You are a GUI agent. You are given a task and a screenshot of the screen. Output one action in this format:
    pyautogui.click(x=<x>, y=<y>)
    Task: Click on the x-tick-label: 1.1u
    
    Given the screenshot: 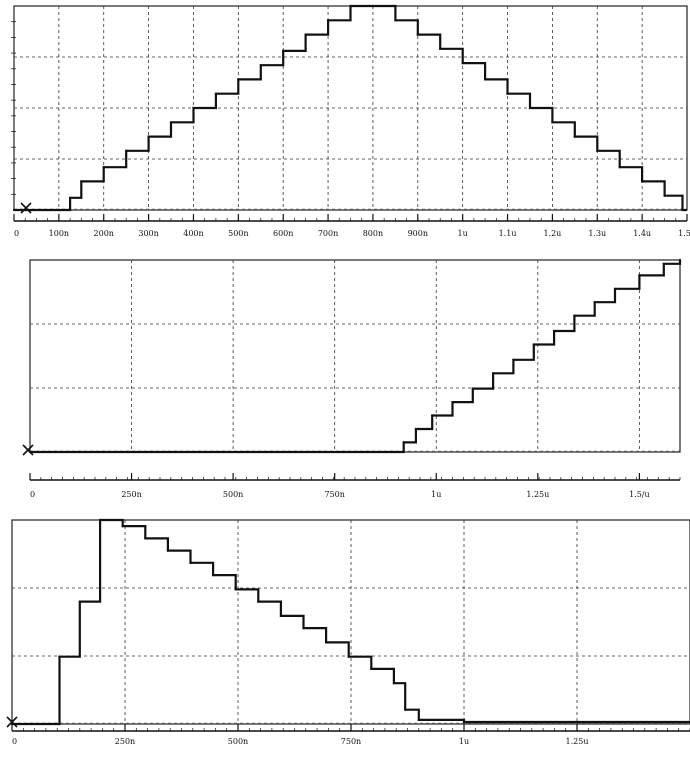 What is the action you would take?
    pyautogui.click(x=508, y=233)
    